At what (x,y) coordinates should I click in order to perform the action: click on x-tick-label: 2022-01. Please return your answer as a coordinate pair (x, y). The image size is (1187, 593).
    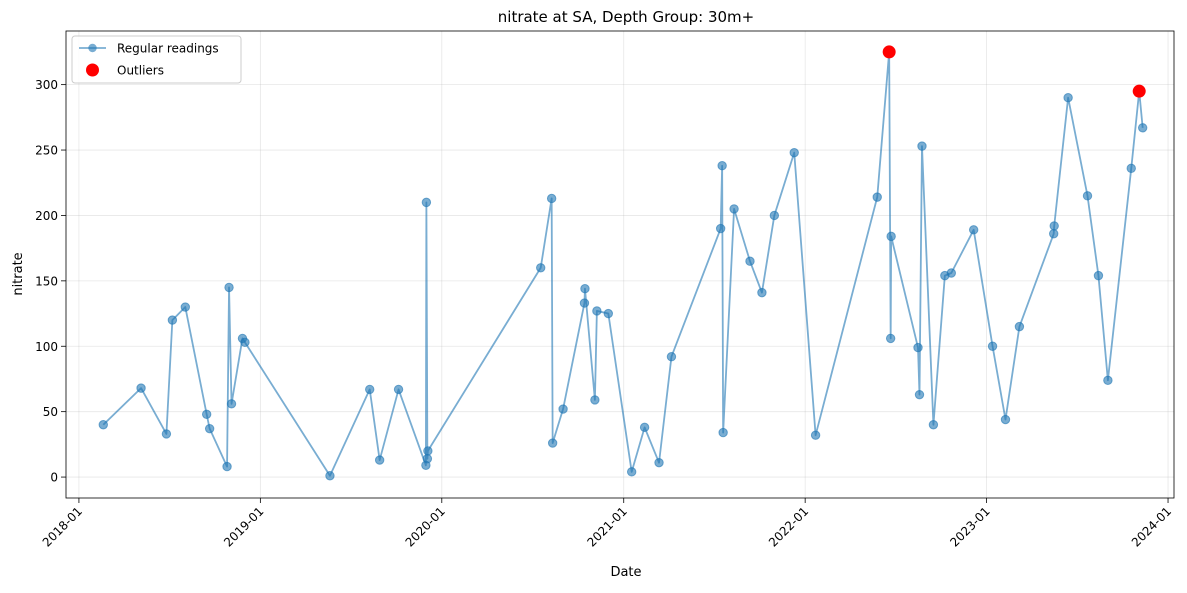
    Looking at the image, I should click on (788, 526).